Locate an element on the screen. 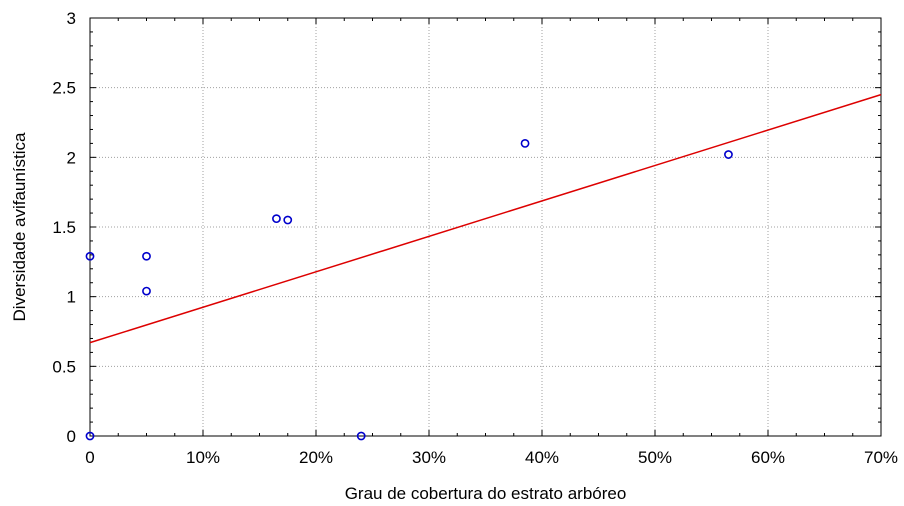 The image size is (904, 506). y-tick-label: 1.5 is located at coordinates (64, 227).